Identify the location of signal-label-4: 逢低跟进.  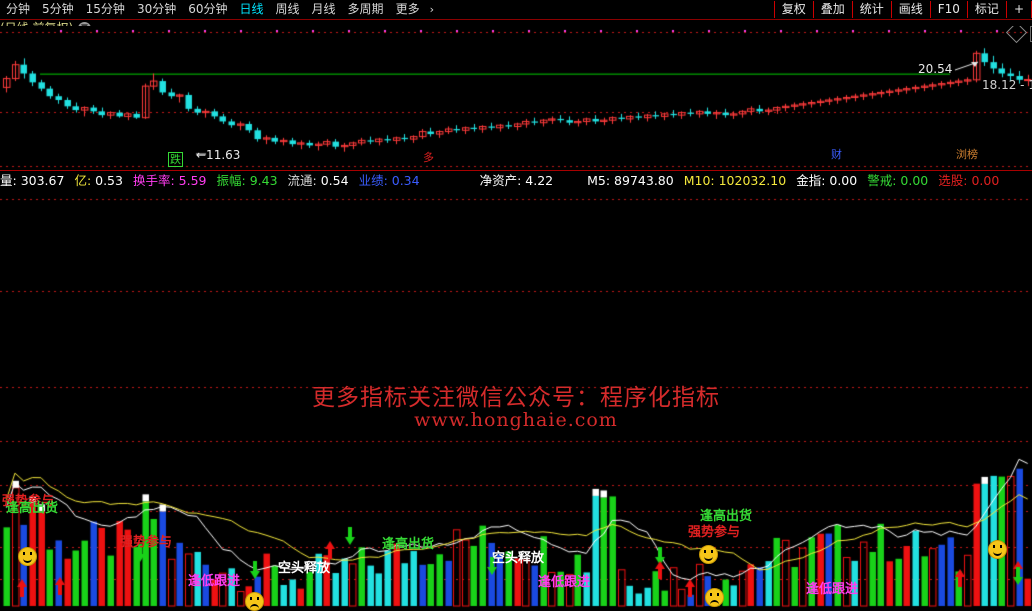
(214, 581).